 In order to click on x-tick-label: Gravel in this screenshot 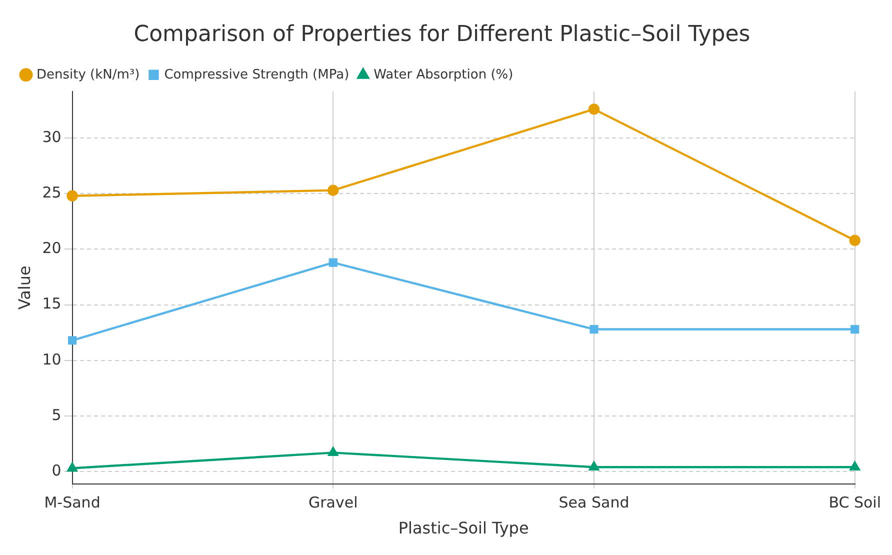, I will do `click(333, 503)`.